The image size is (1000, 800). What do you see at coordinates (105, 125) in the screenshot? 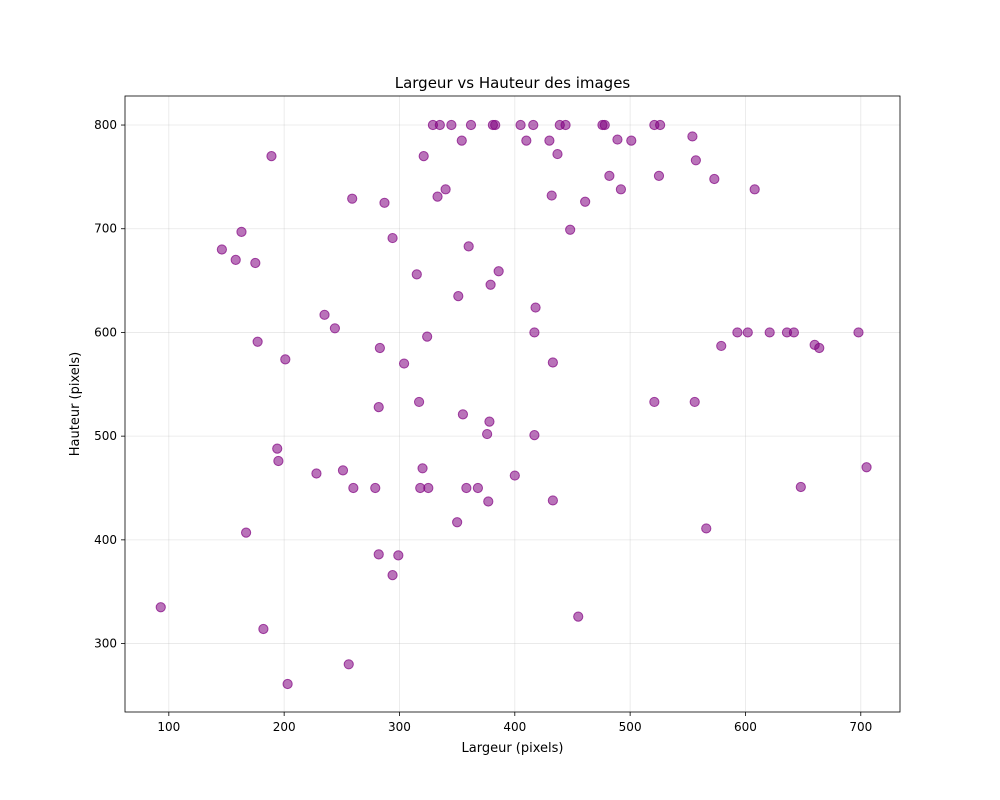
I see `y-tick-label: 800` at bounding box center [105, 125].